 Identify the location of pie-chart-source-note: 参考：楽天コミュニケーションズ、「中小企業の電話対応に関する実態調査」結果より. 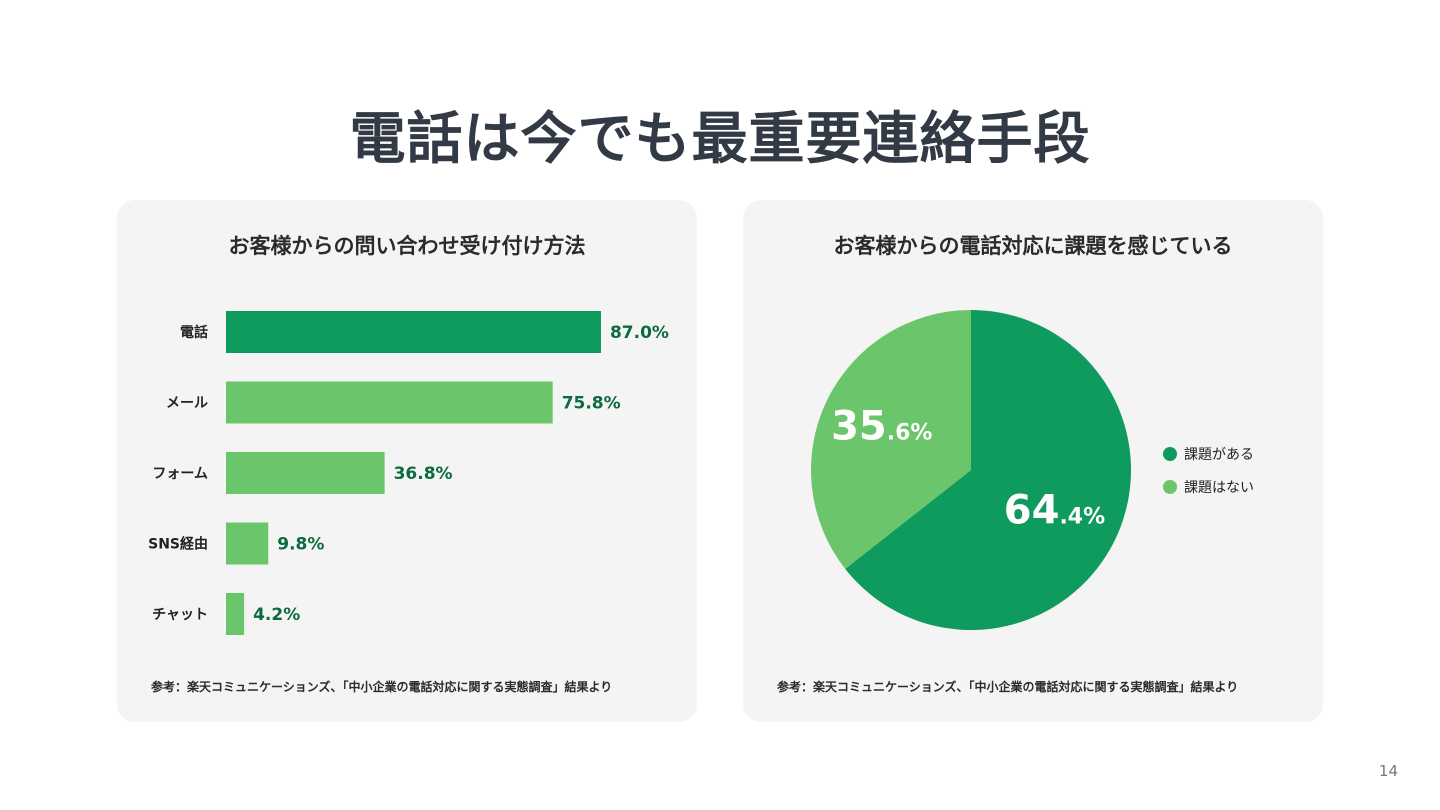
(1008, 687).